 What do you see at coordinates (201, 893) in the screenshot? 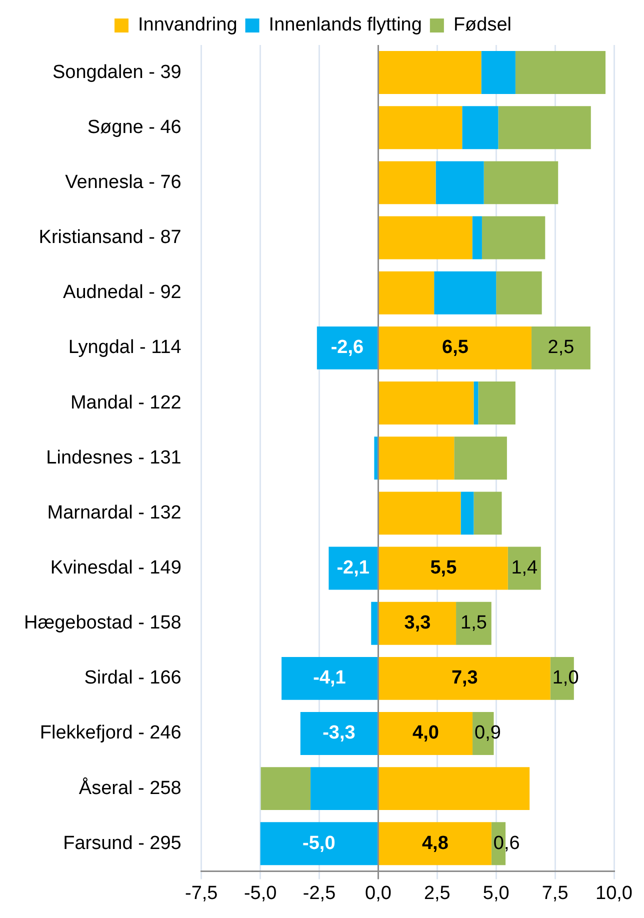
I see `x-tick-label: -7,5` at bounding box center [201, 893].